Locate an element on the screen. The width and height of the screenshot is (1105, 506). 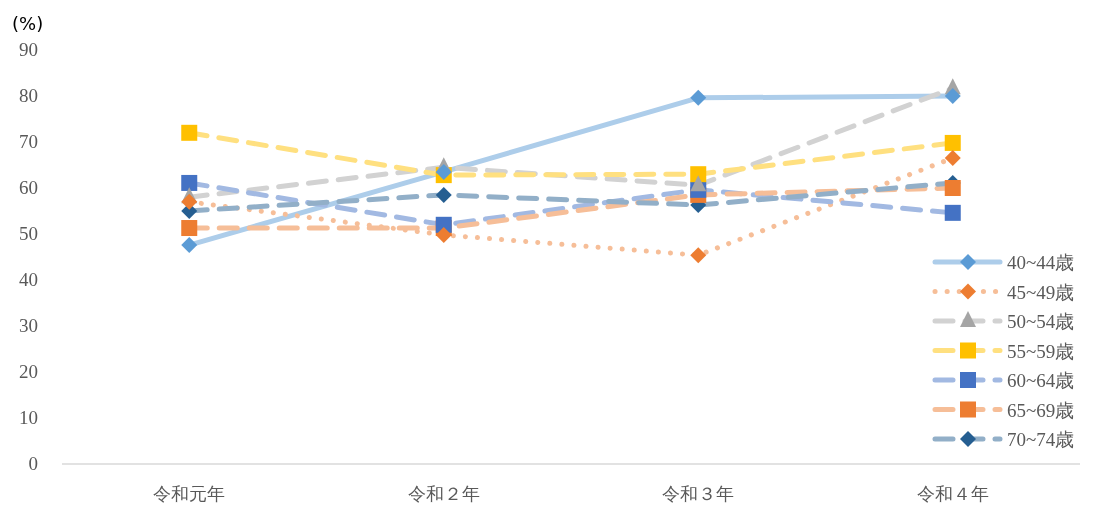
legend-label: 45~49歳 is located at coordinates (1041, 292).